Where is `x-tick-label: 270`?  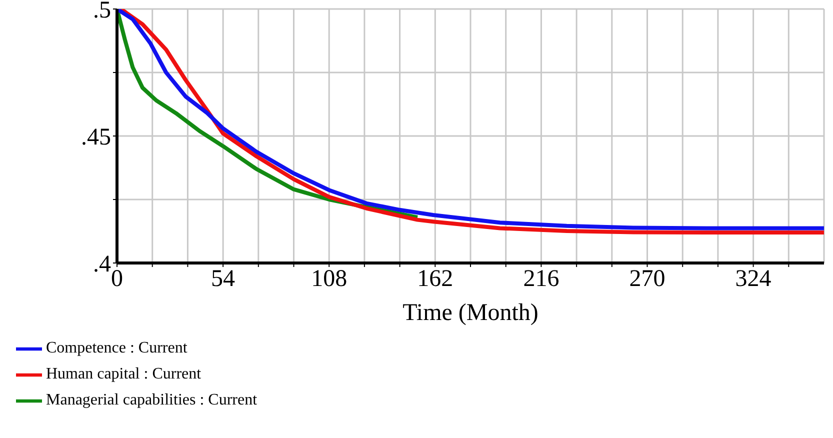 x-tick-label: 270 is located at coordinates (647, 279).